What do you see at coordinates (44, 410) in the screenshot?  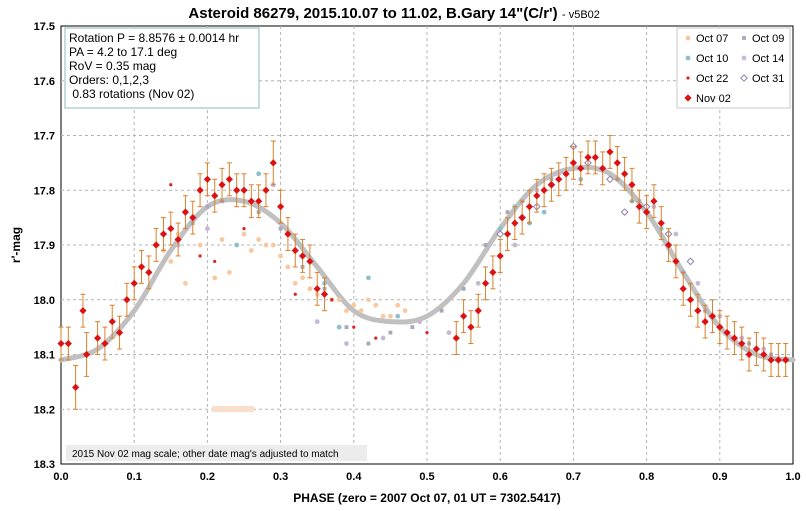 I see `y-tick-label: 18.2` at bounding box center [44, 410].